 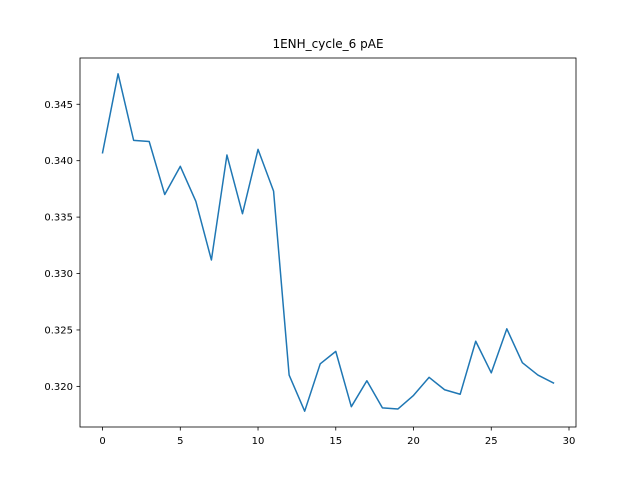 I want to click on chart-title: 1ENH_cycle_6 pAE, so click(x=327, y=44).